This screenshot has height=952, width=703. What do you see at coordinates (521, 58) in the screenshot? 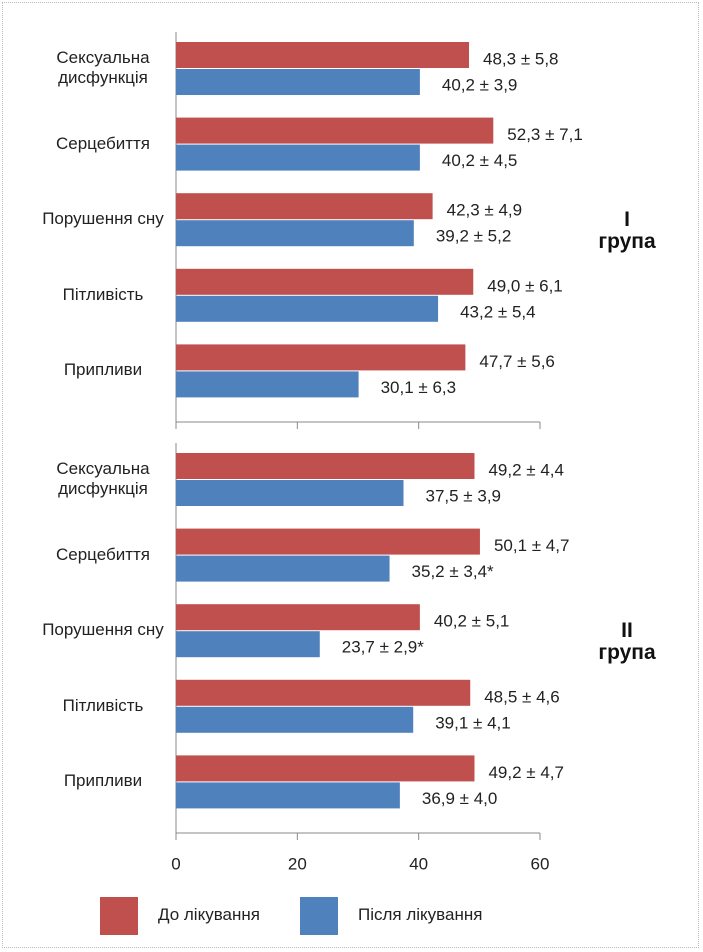
I see `value-label: 48,3 ± 5,8` at bounding box center [521, 58].